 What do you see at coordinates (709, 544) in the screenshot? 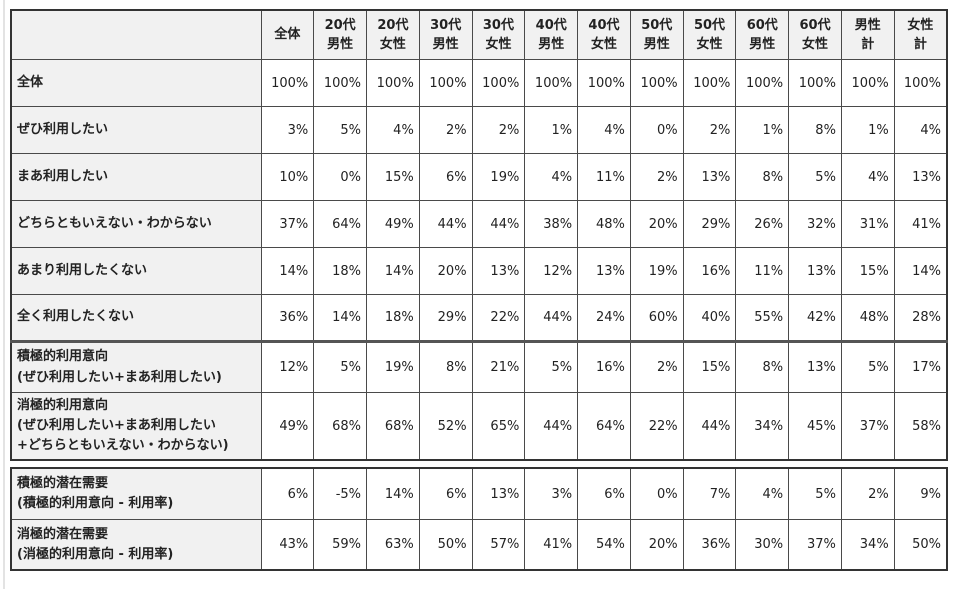
I see `value-cell: 36%` at bounding box center [709, 544].